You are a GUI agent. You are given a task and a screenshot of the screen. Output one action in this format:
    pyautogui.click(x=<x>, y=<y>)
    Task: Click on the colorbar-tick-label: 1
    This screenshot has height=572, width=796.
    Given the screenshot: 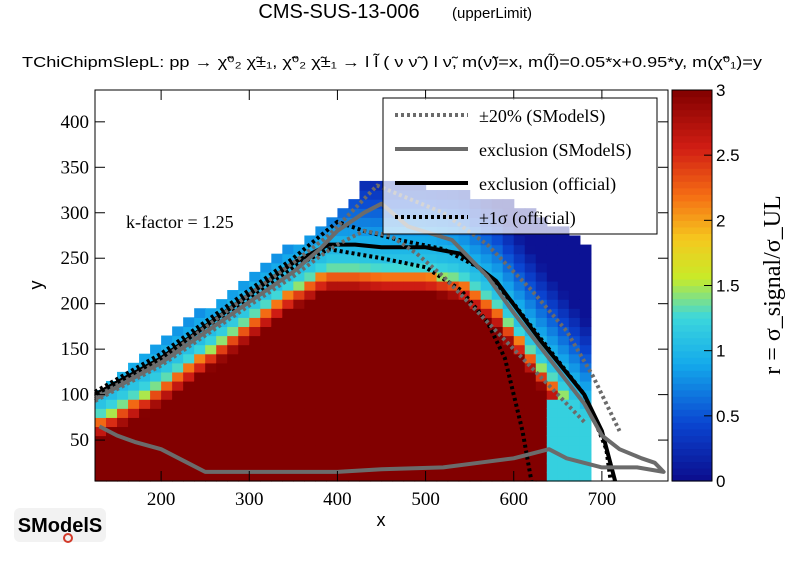 What is the action you would take?
    pyautogui.click(x=720, y=351)
    